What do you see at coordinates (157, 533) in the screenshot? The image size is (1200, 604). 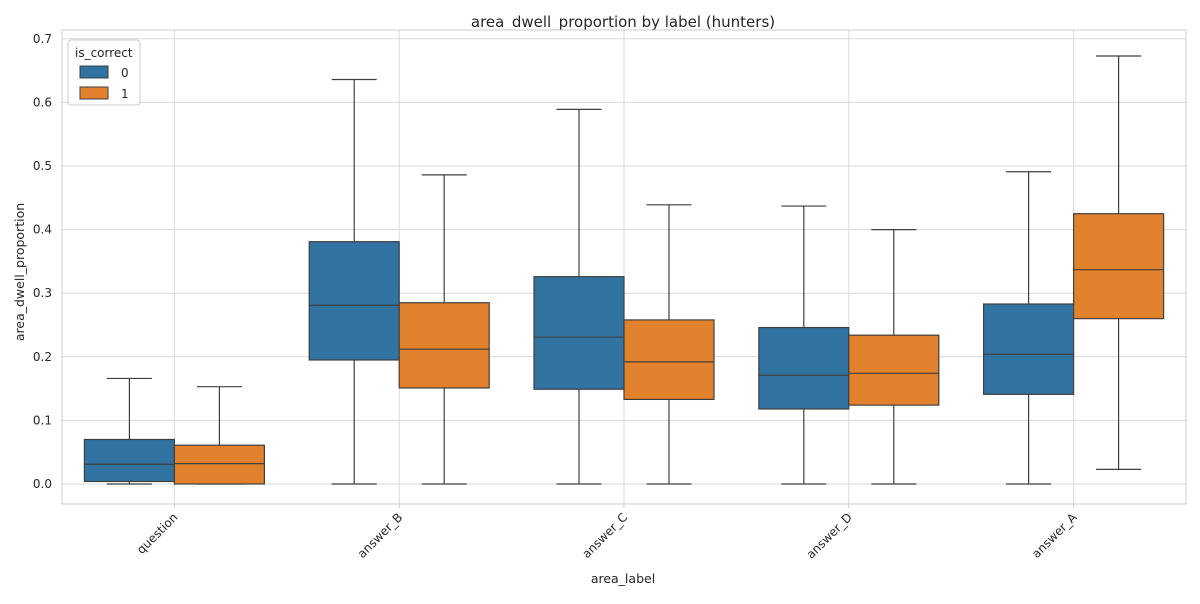 I see `x-tick-label: question` at bounding box center [157, 533].